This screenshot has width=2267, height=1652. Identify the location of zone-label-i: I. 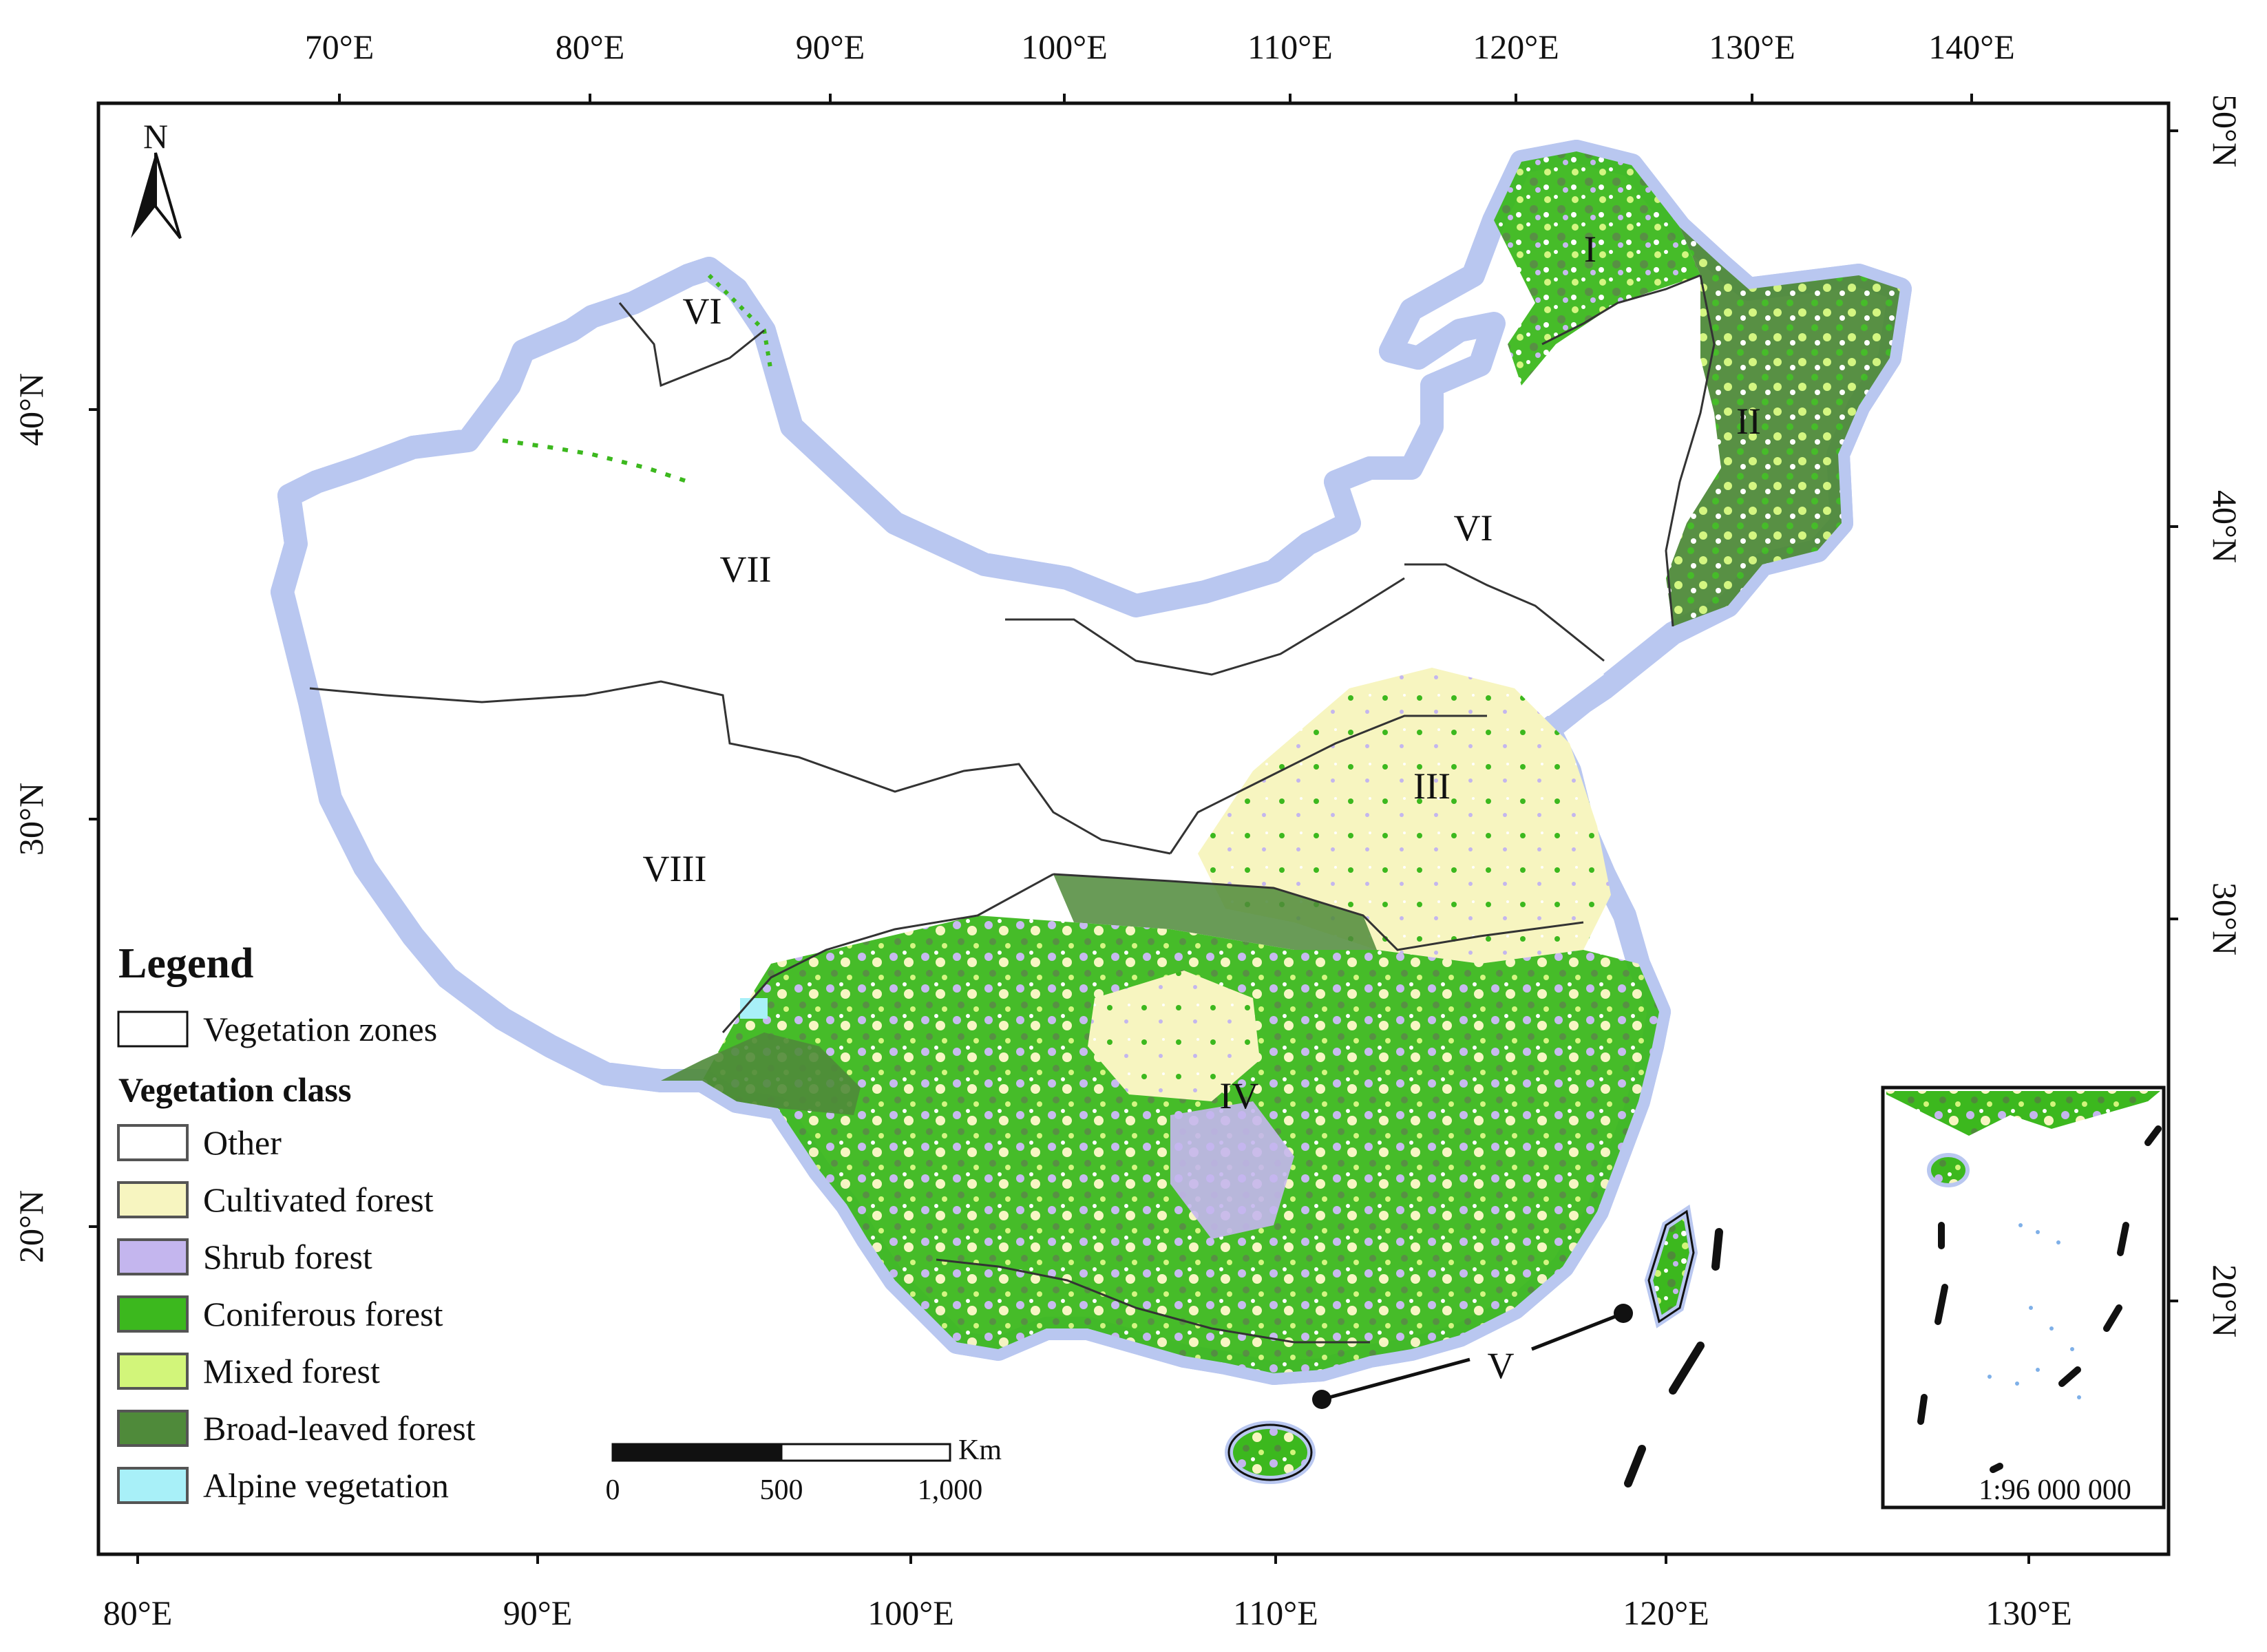
(1590, 250).